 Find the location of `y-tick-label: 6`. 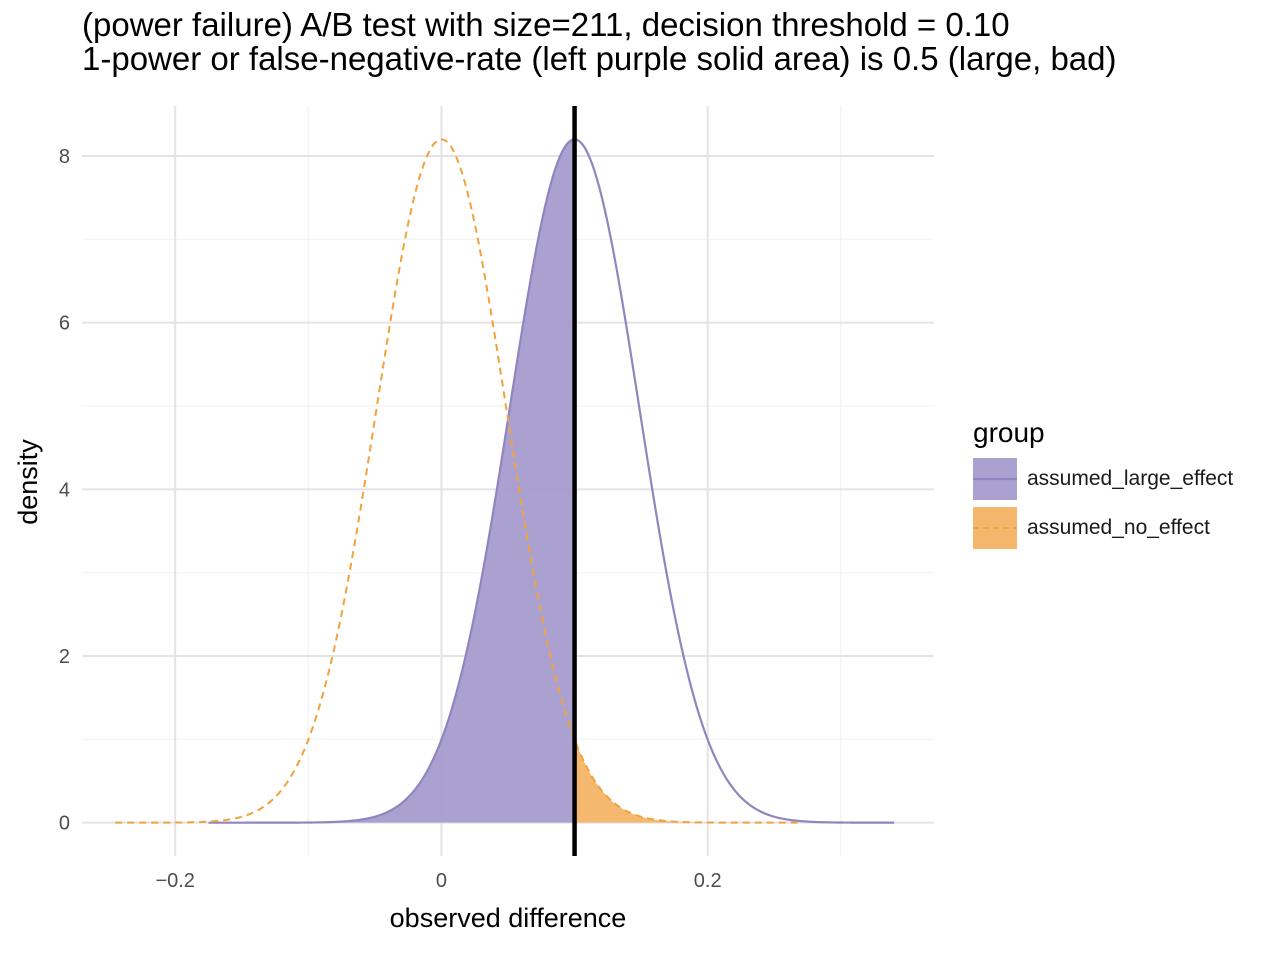

y-tick-label: 6 is located at coordinates (64, 324).